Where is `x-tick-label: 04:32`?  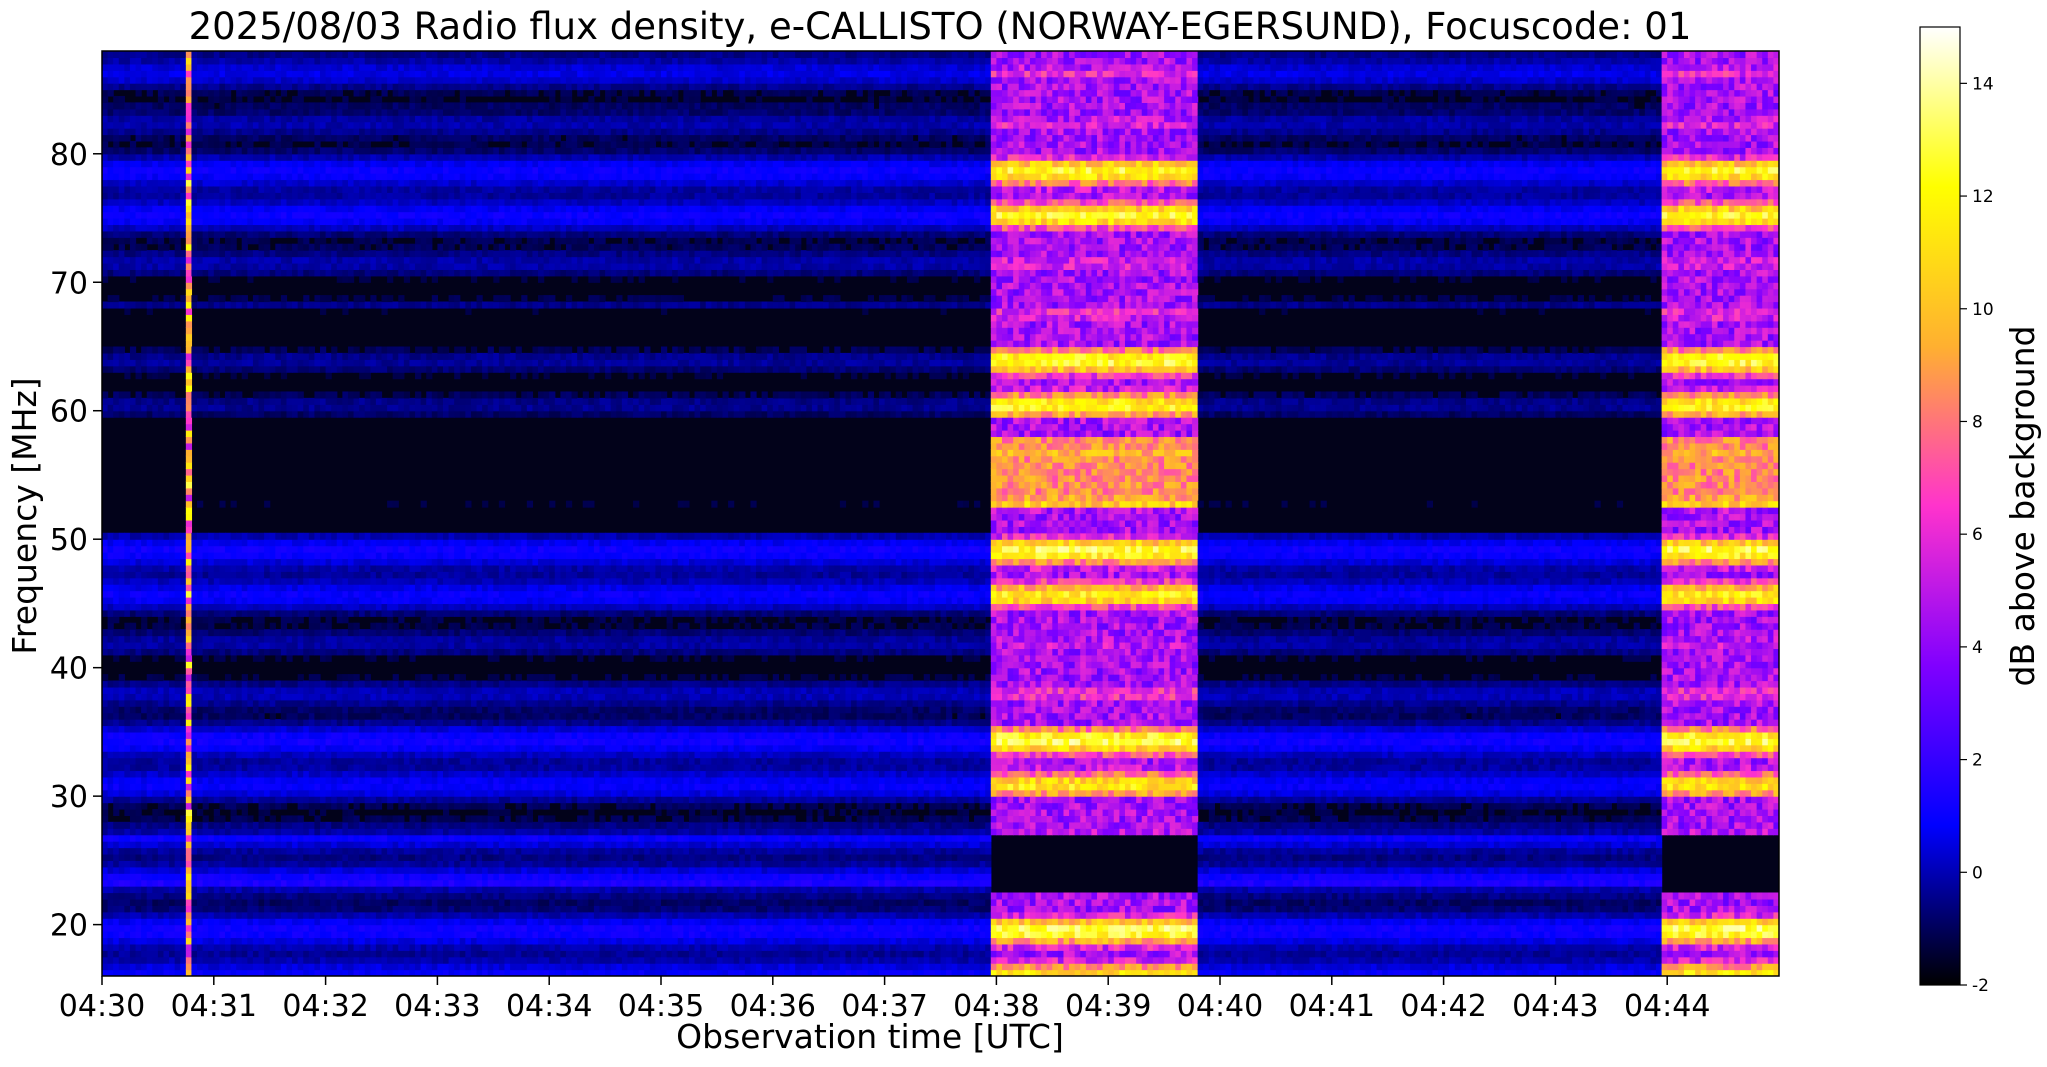
x-tick-label: 04:32 is located at coordinates (325, 1006).